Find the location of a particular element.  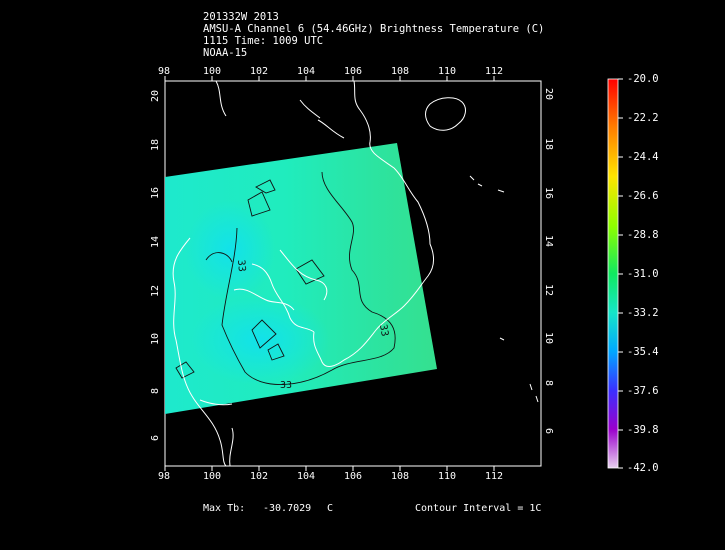

colorbar-label: -24.4 is located at coordinates (643, 157).